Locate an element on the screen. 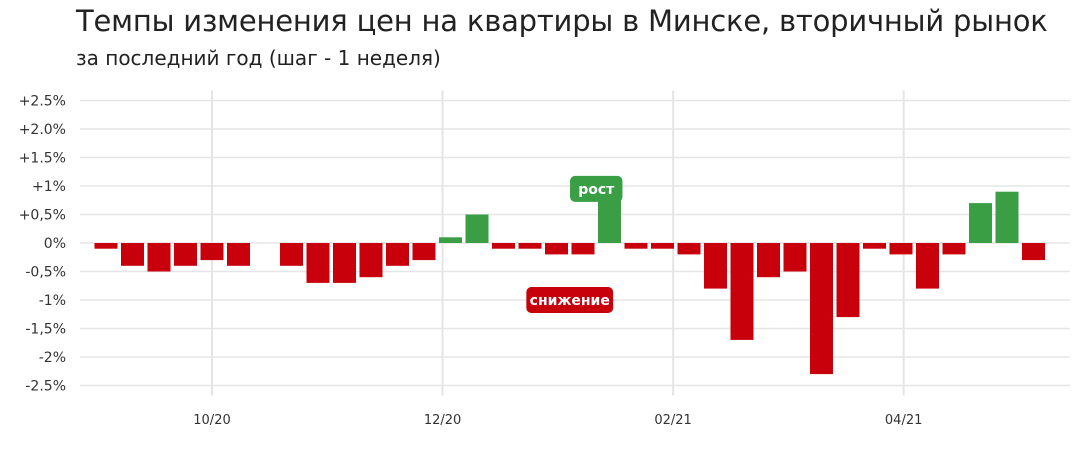 The height and width of the screenshot is (463, 1080). chart-subtitle: за последний год (шаг - 1 неделя) is located at coordinates (258, 58).